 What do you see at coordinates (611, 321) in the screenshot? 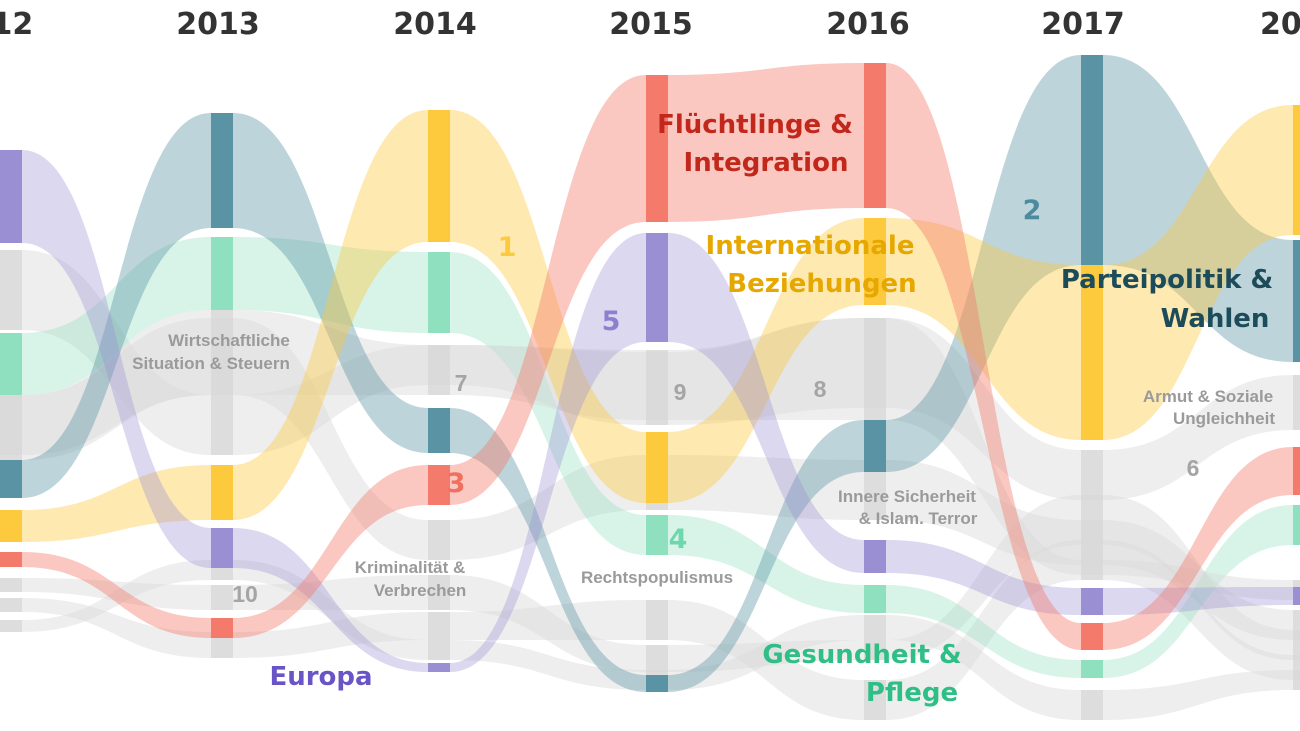
I see `rank-5: 5` at bounding box center [611, 321].